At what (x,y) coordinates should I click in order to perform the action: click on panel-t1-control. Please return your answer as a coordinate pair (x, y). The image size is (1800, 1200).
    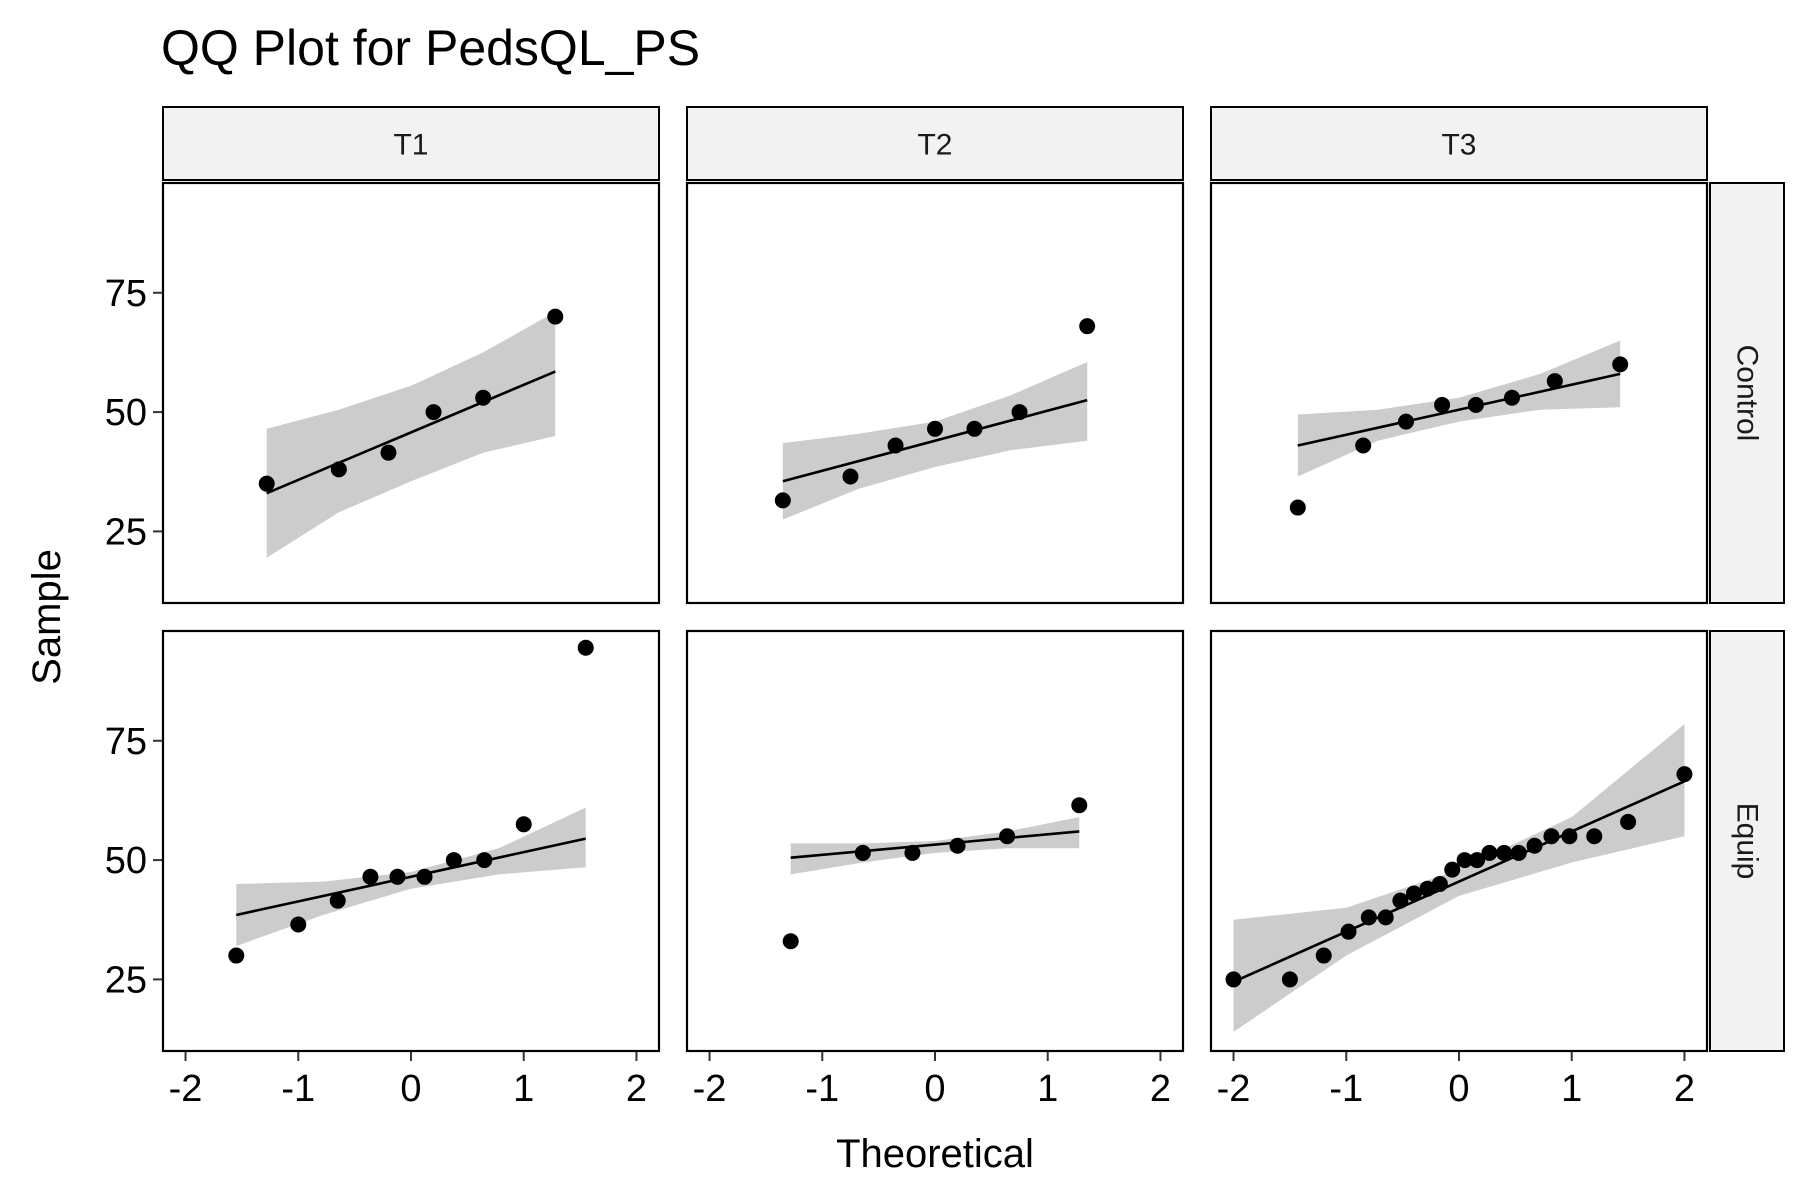
    Looking at the image, I should click on (411, 393).